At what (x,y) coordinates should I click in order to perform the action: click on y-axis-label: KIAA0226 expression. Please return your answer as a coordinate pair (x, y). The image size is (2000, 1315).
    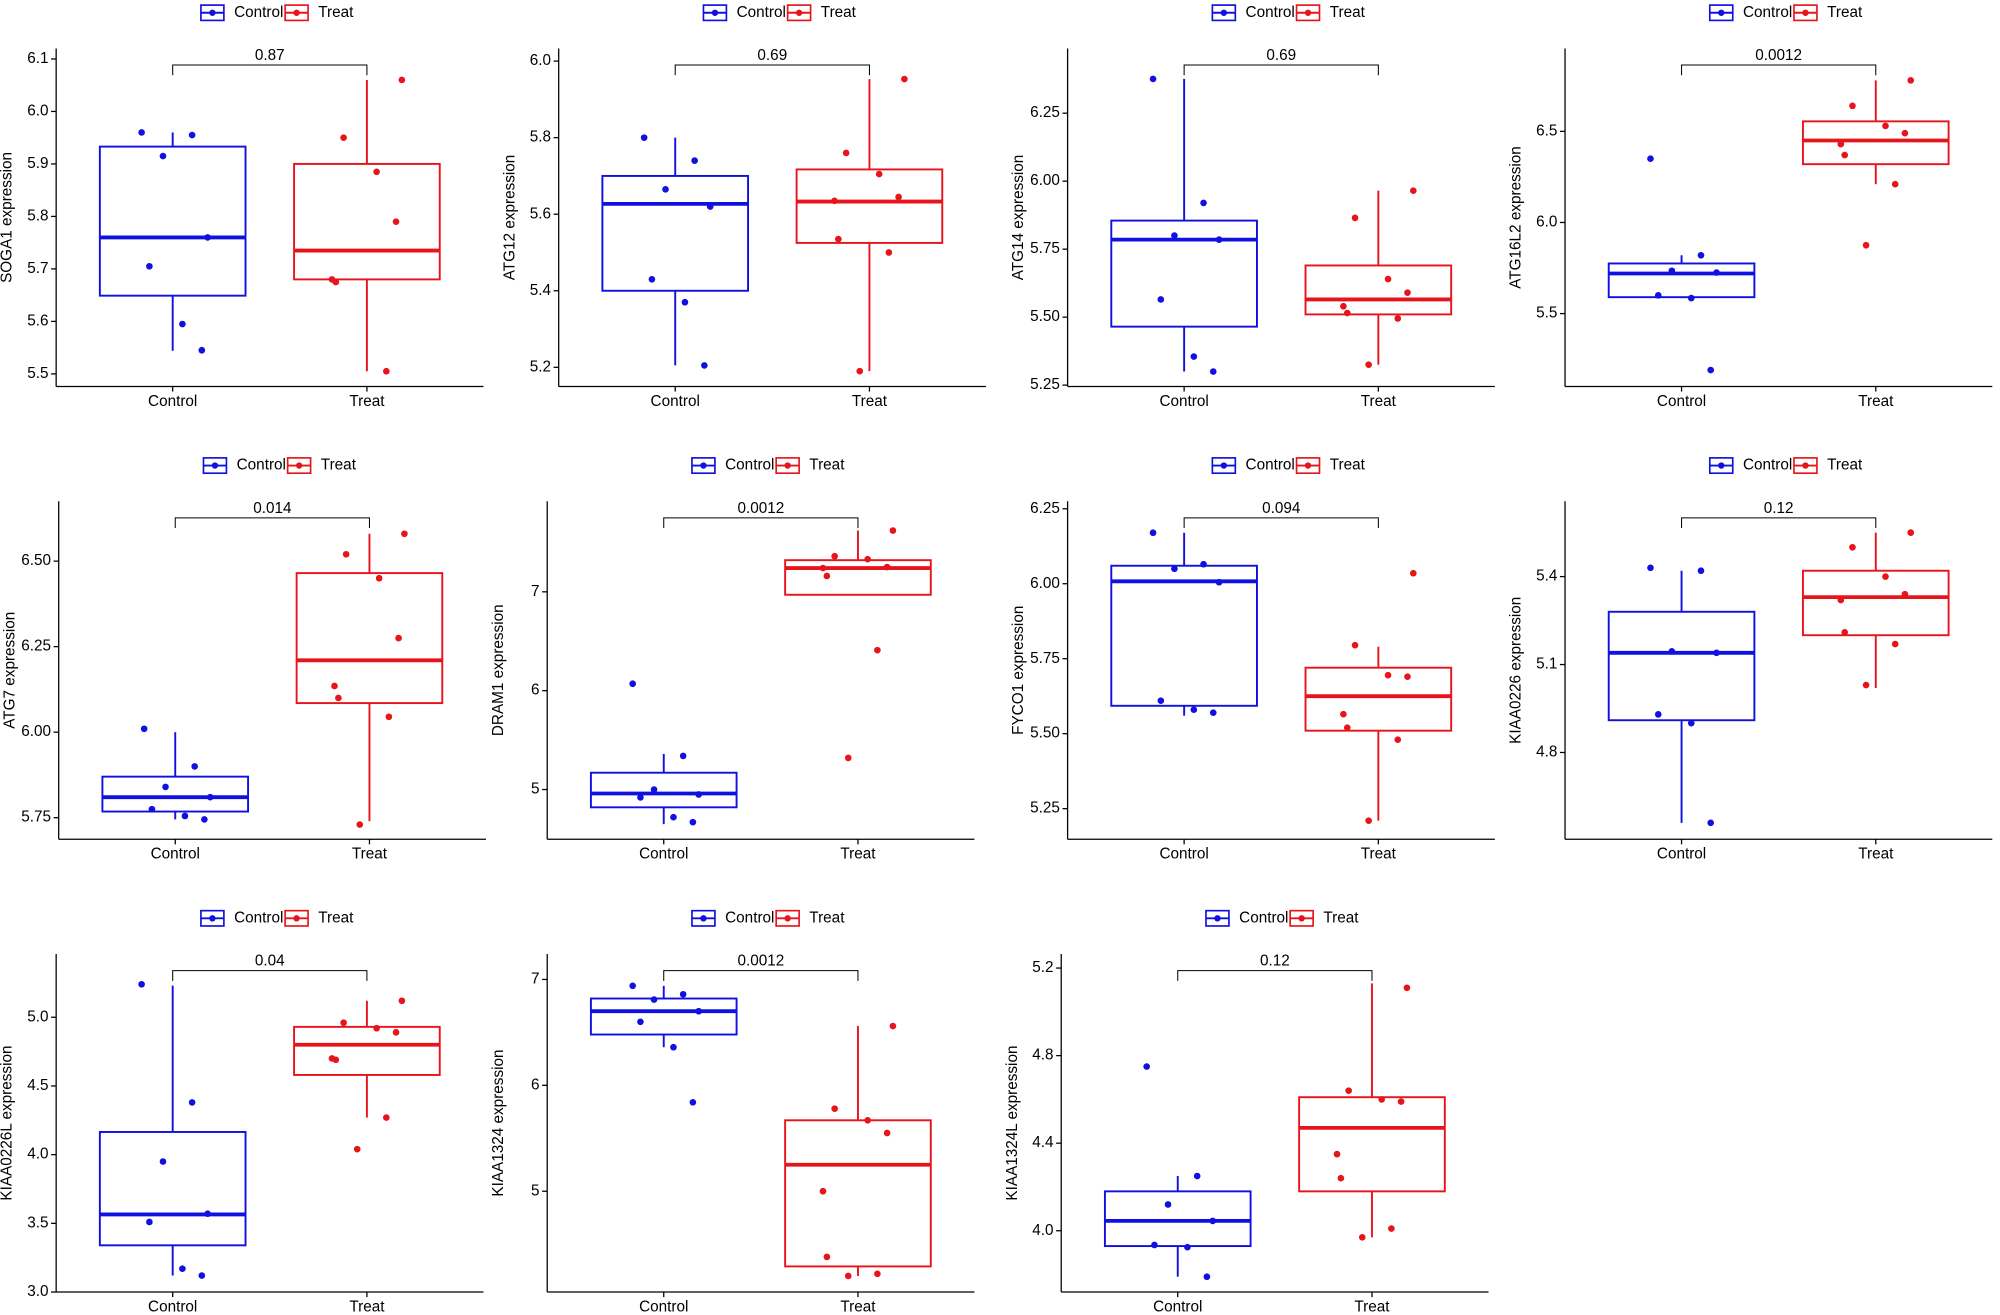
    Looking at the image, I should click on (1516, 670).